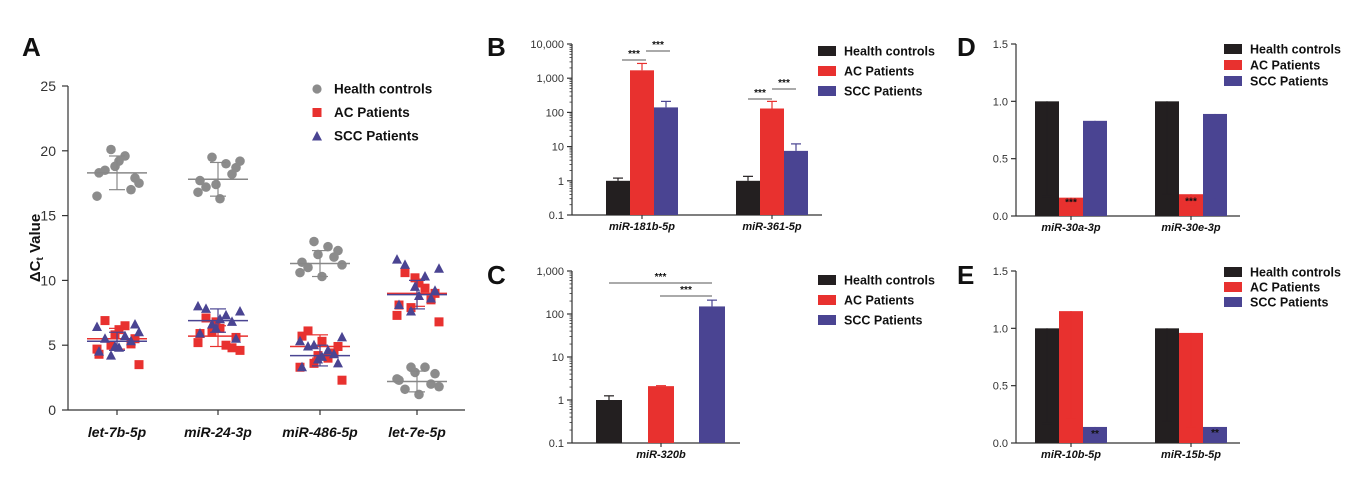 The height and width of the screenshot is (479, 1358). What do you see at coordinates (642, 227) in the screenshot?
I see `x-tick-label: miR-181b-5p` at bounding box center [642, 227].